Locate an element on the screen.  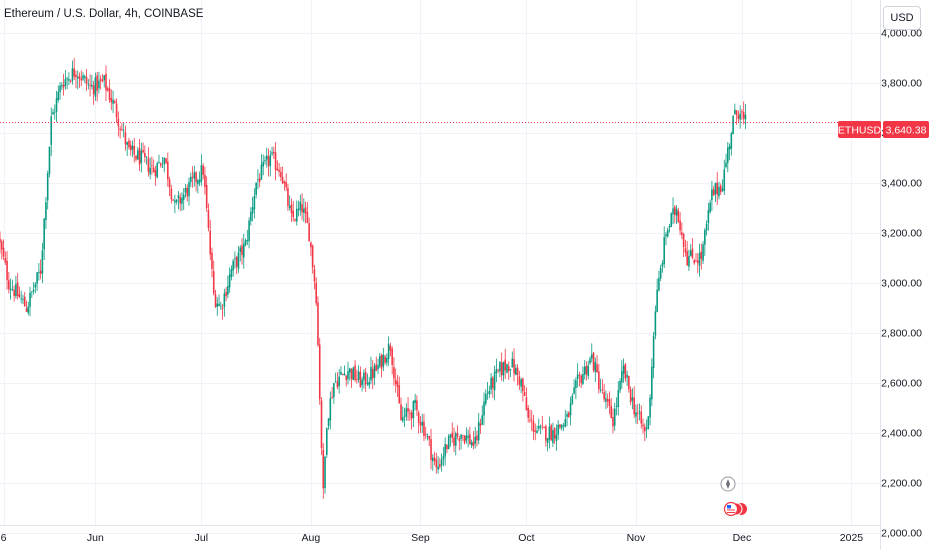
event-icons is located at coordinates (734, 496).